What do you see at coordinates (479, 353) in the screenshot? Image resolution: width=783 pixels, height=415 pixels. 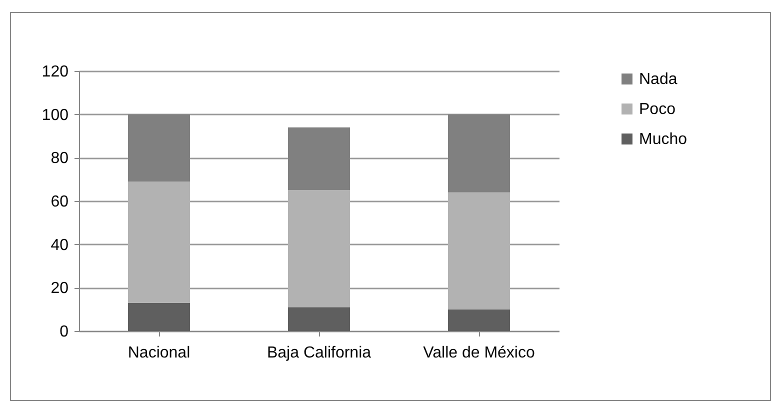 I see `x-tick-label: Valle de México` at bounding box center [479, 353].